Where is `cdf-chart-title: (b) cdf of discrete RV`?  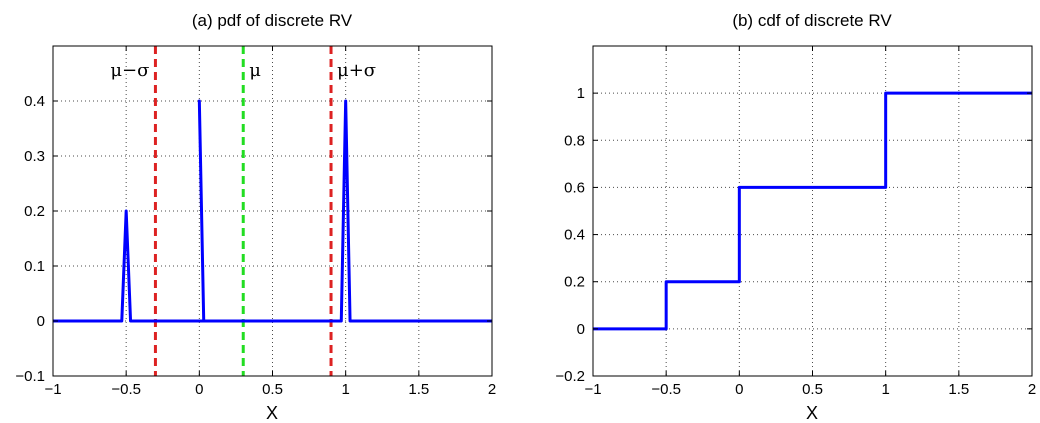 cdf-chart-title: (b) cdf of discrete RV is located at coordinates (812, 20).